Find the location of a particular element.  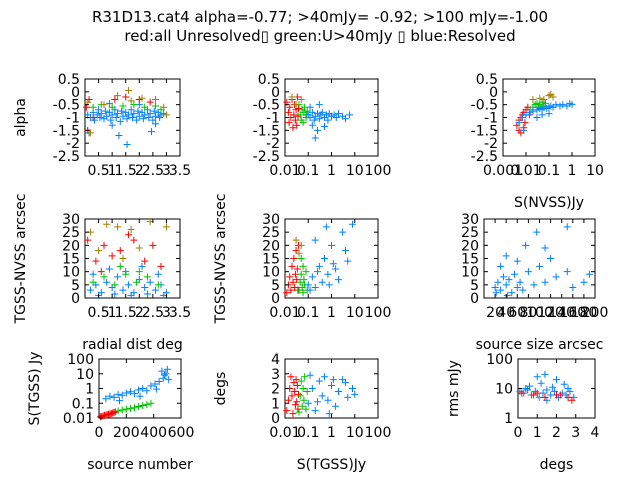

x-tick-label: 180 is located at coordinates (584, 313).